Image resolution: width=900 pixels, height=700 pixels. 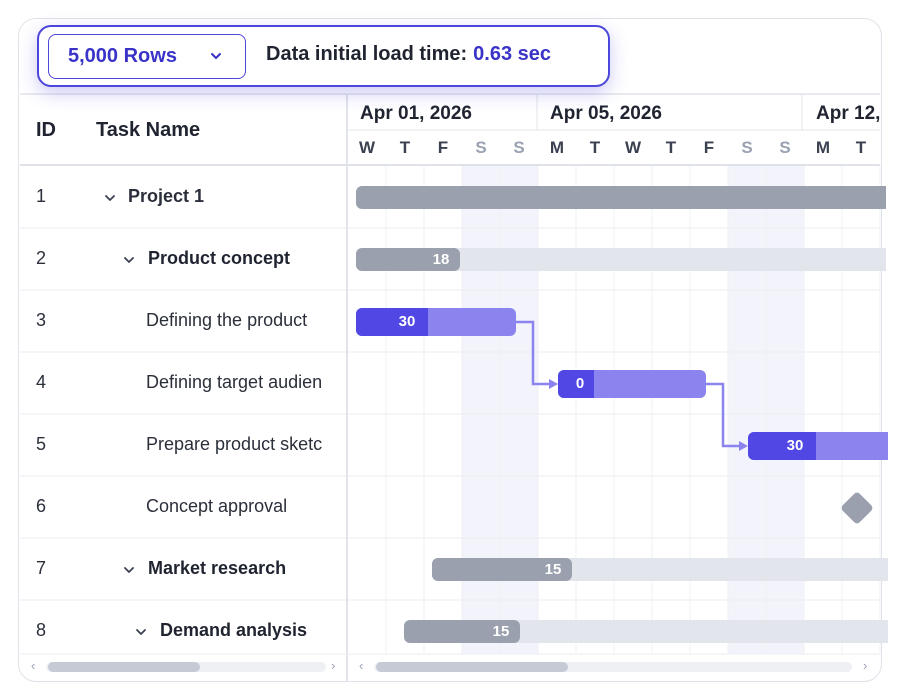 I want to click on task-row: 3 Defining the product, so click(x=183, y=321).